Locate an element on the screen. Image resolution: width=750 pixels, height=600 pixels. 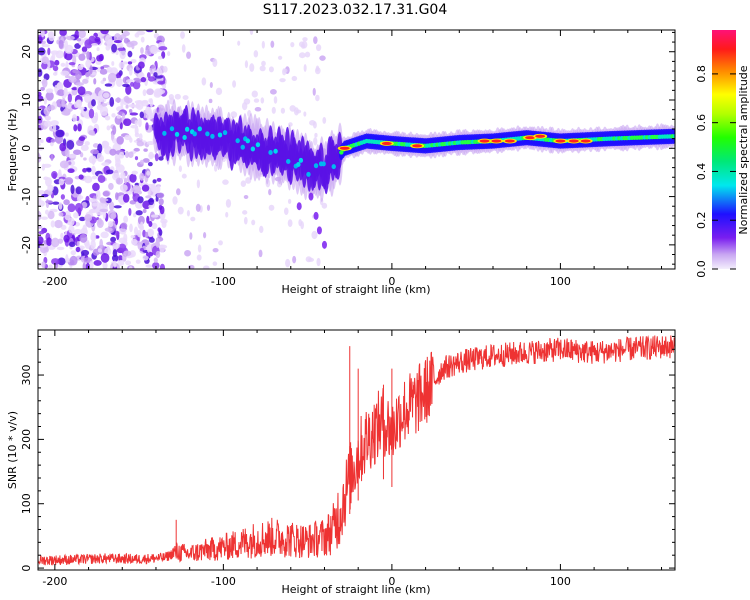
colorbar-tick-label: 0.8 is located at coordinates (701, 74).